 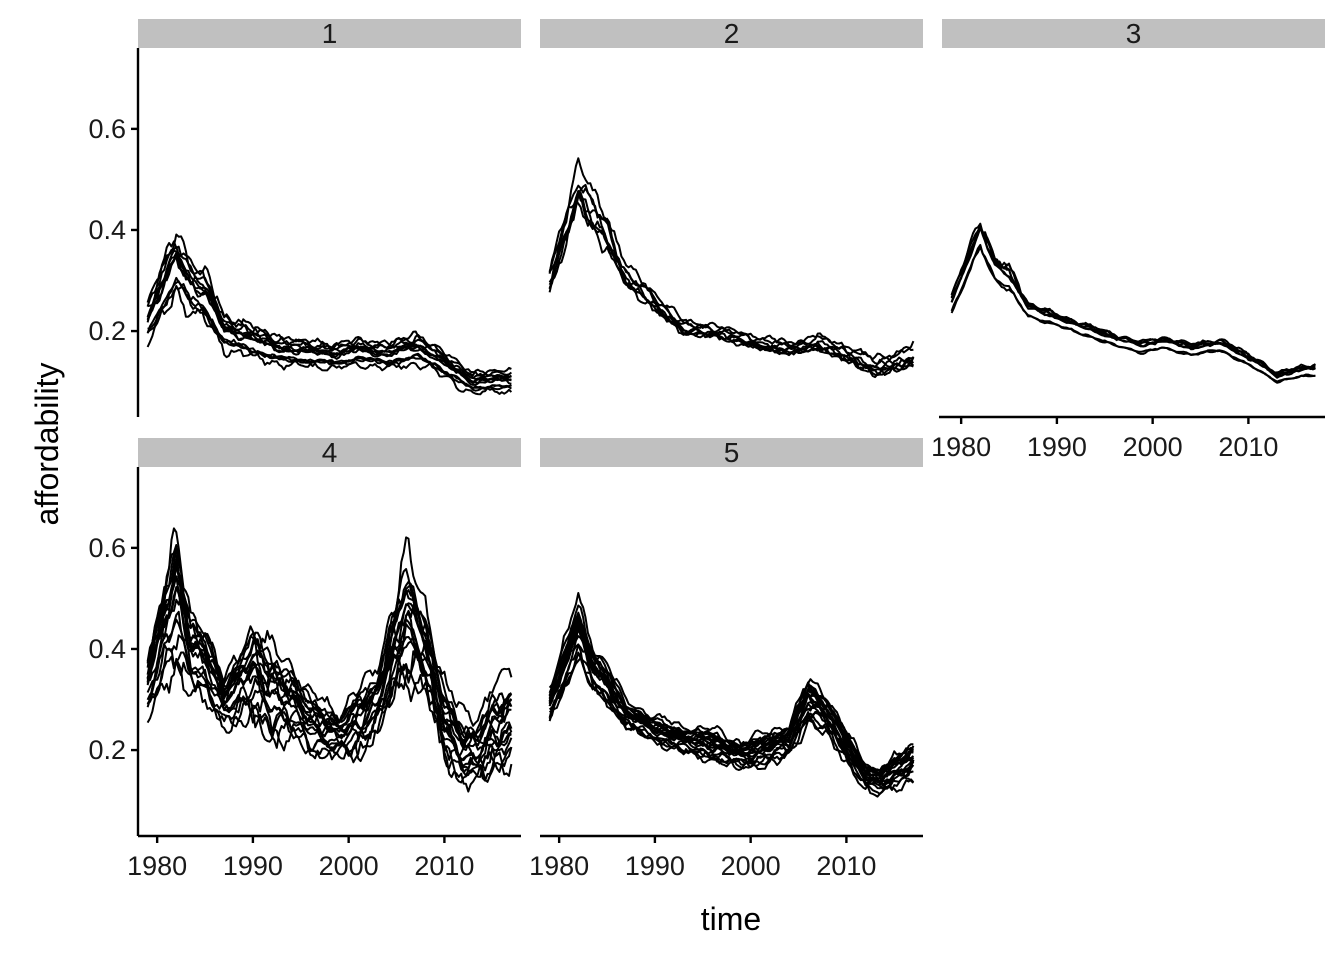 What do you see at coordinates (304, 217) in the screenshot?
I see `facet-panel-1: 1 0.2 0.4 0.6` at bounding box center [304, 217].